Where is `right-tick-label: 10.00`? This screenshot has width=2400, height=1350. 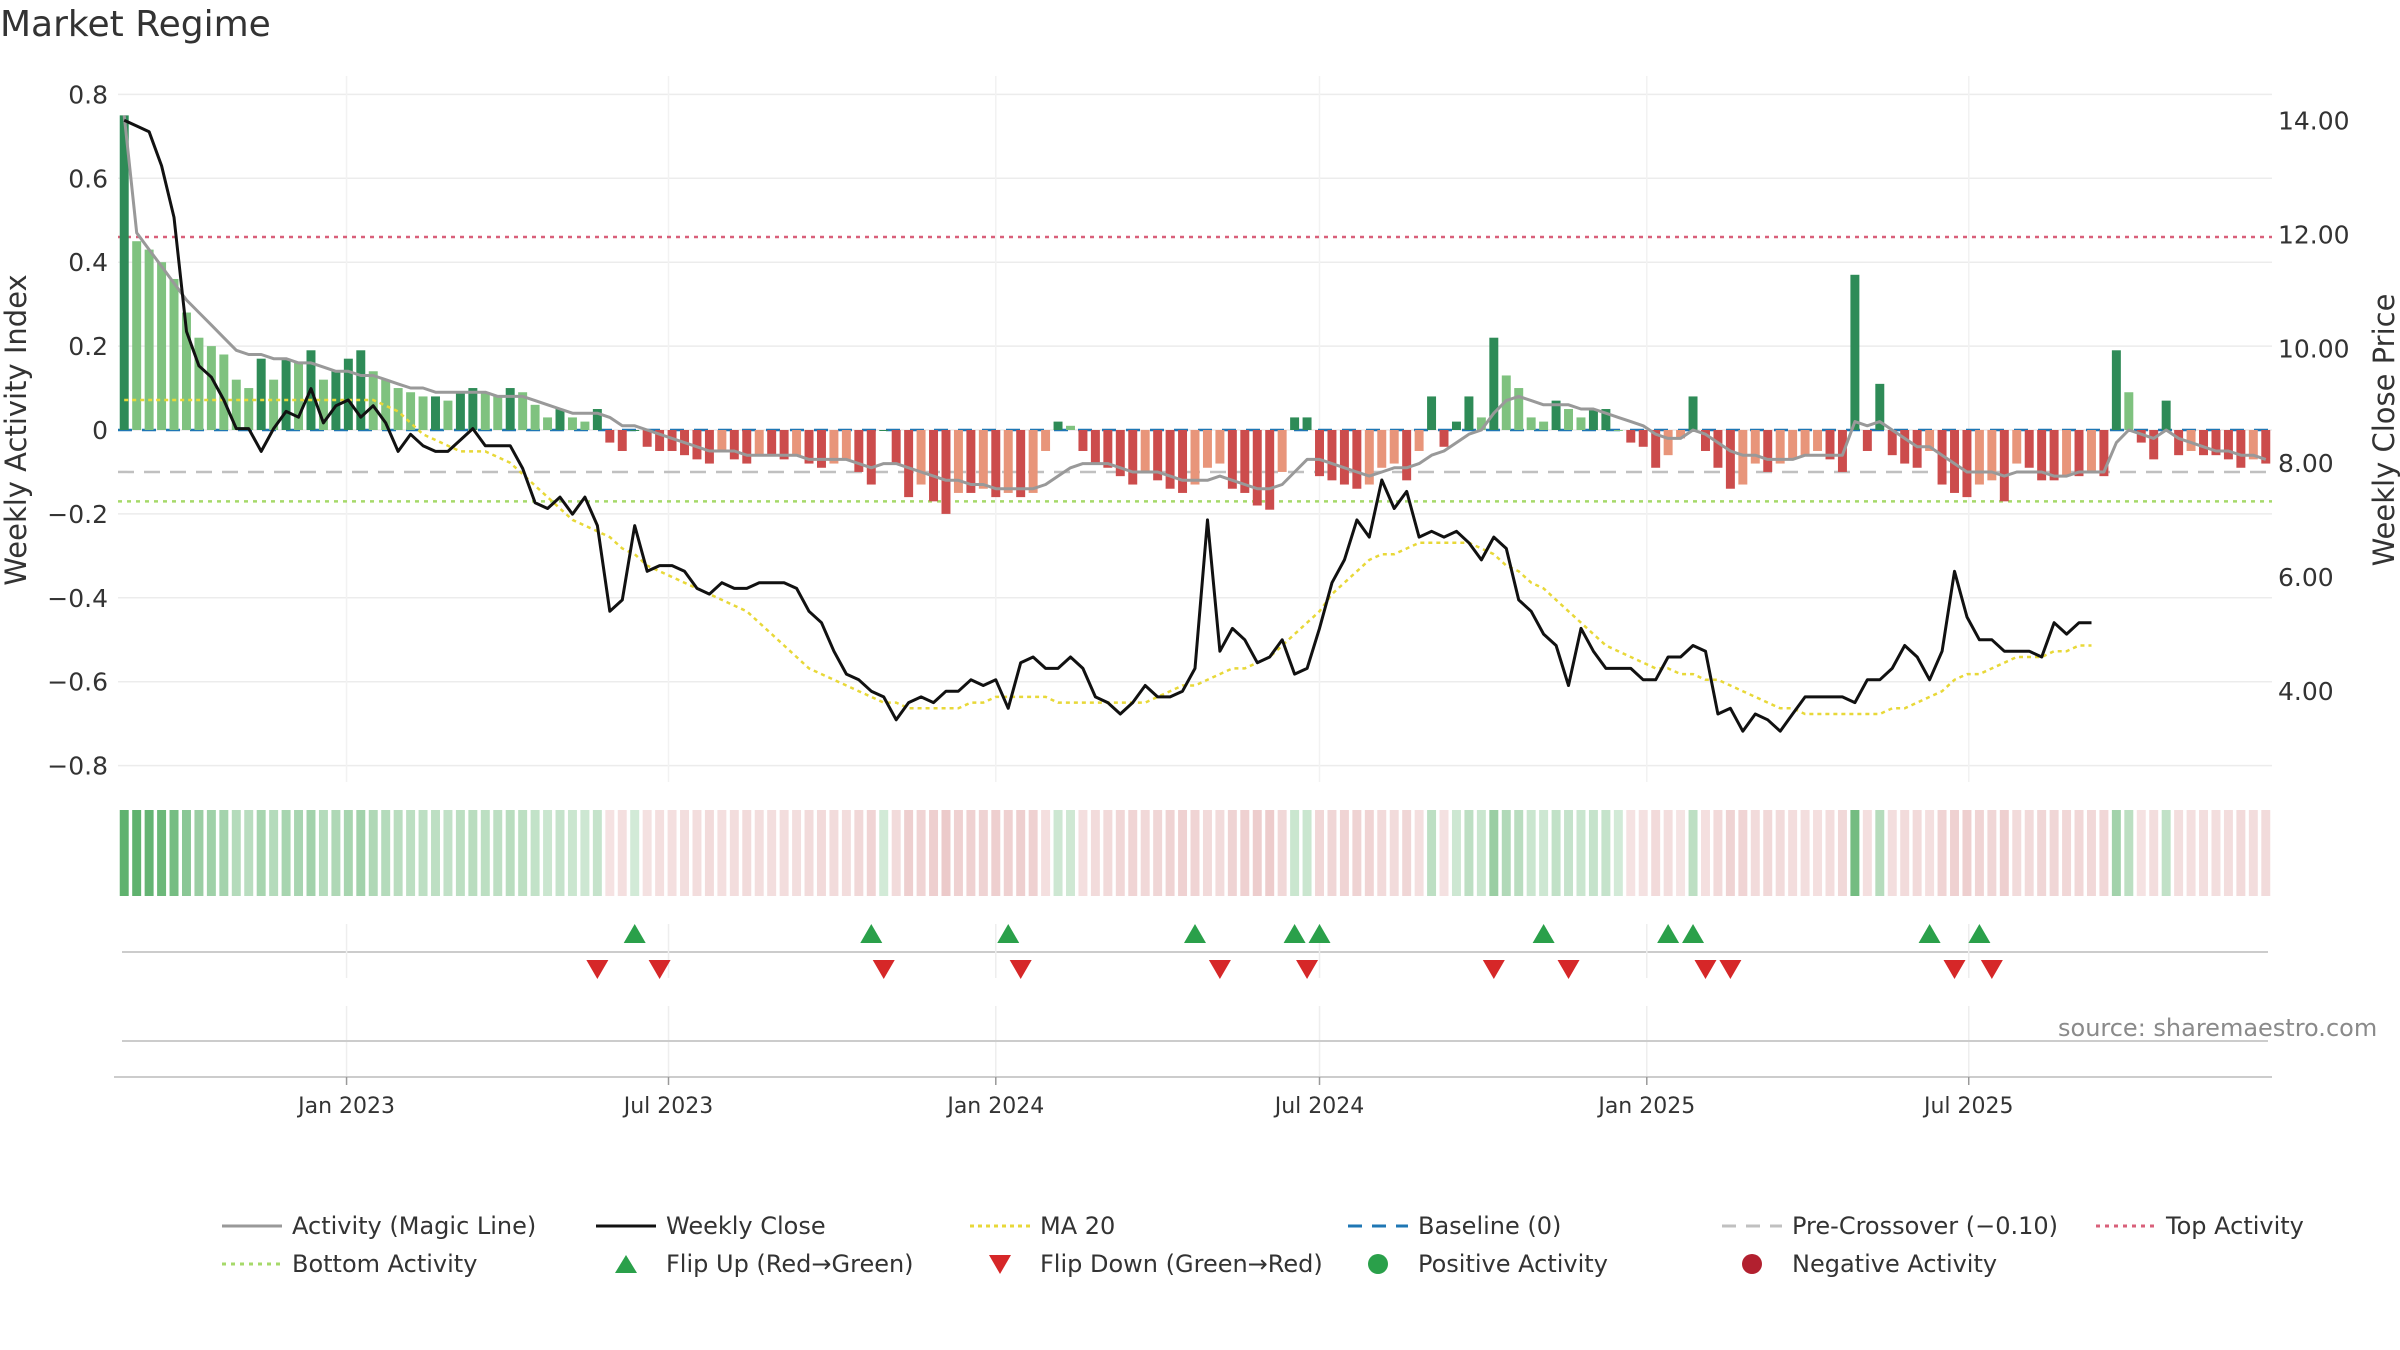
right-tick-label: 10.00 is located at coordinates (2314, 349).